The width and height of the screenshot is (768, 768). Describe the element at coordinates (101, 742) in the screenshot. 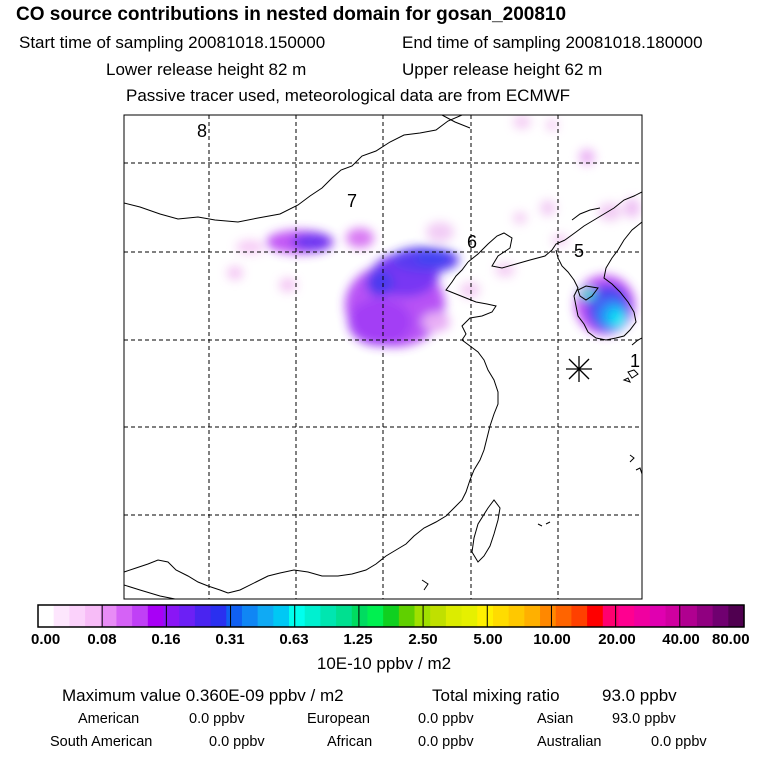

I see `south-american-label: South American` at that location.